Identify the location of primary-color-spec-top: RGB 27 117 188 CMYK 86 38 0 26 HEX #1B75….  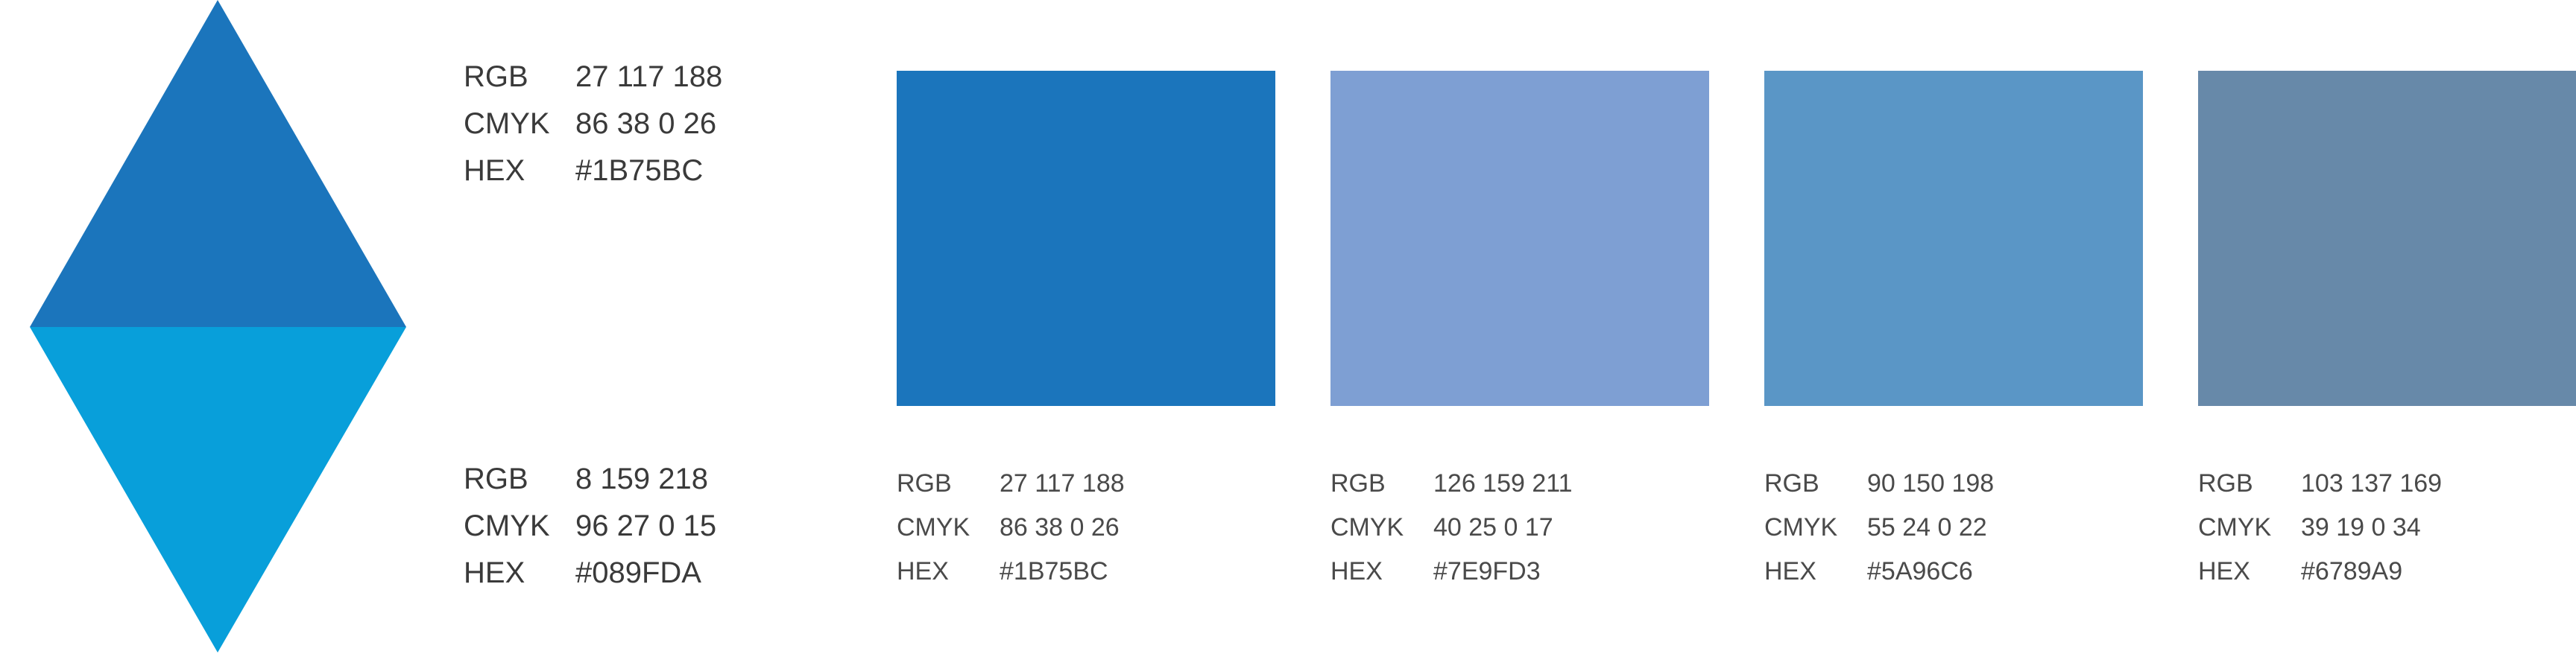
(593, 124).